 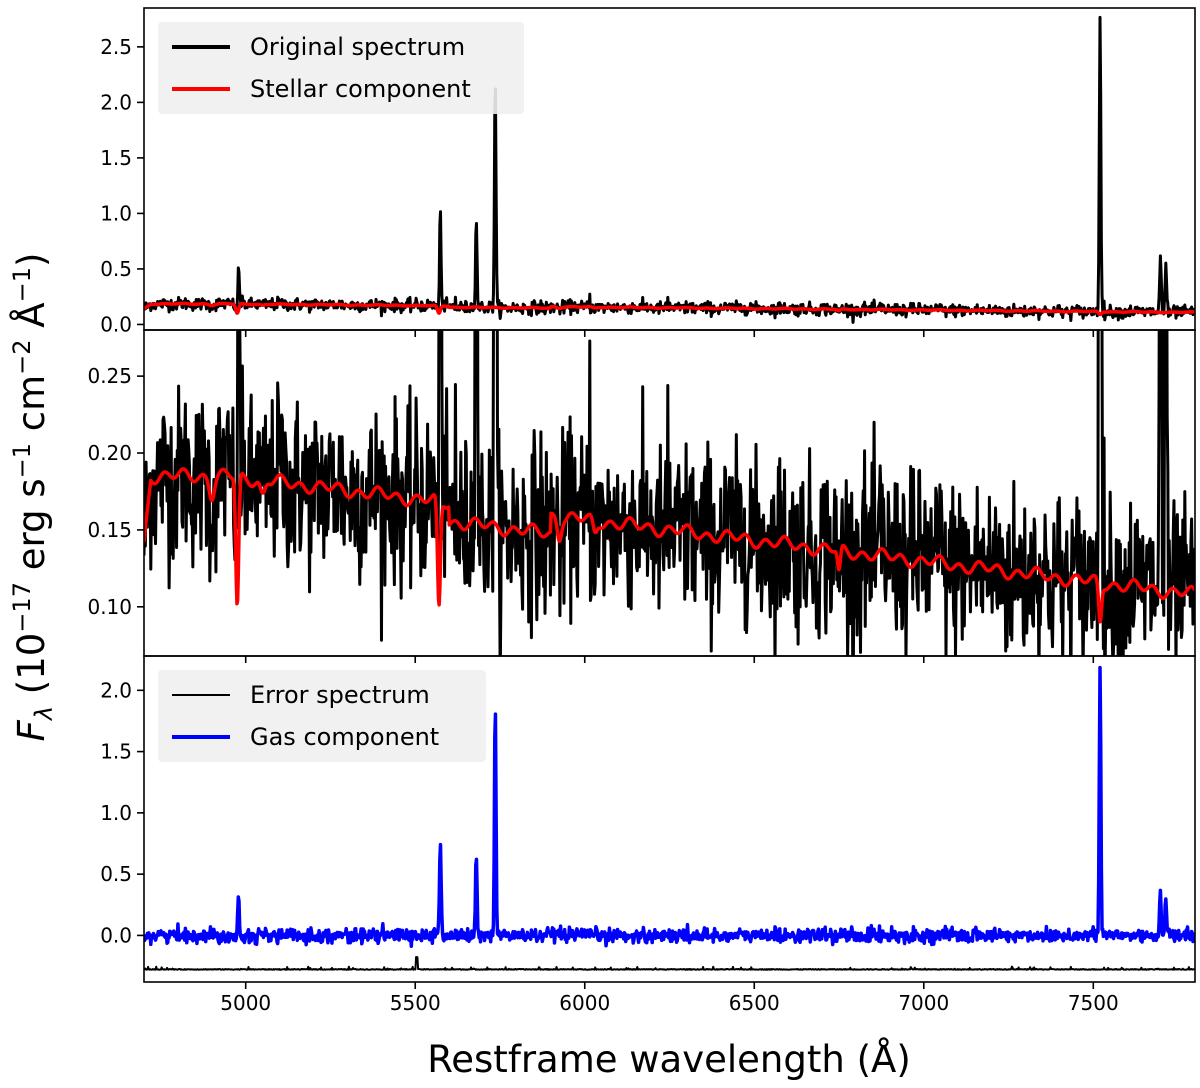 I want to click on legend-label: Original spectrum, so click(x=357, y=47).